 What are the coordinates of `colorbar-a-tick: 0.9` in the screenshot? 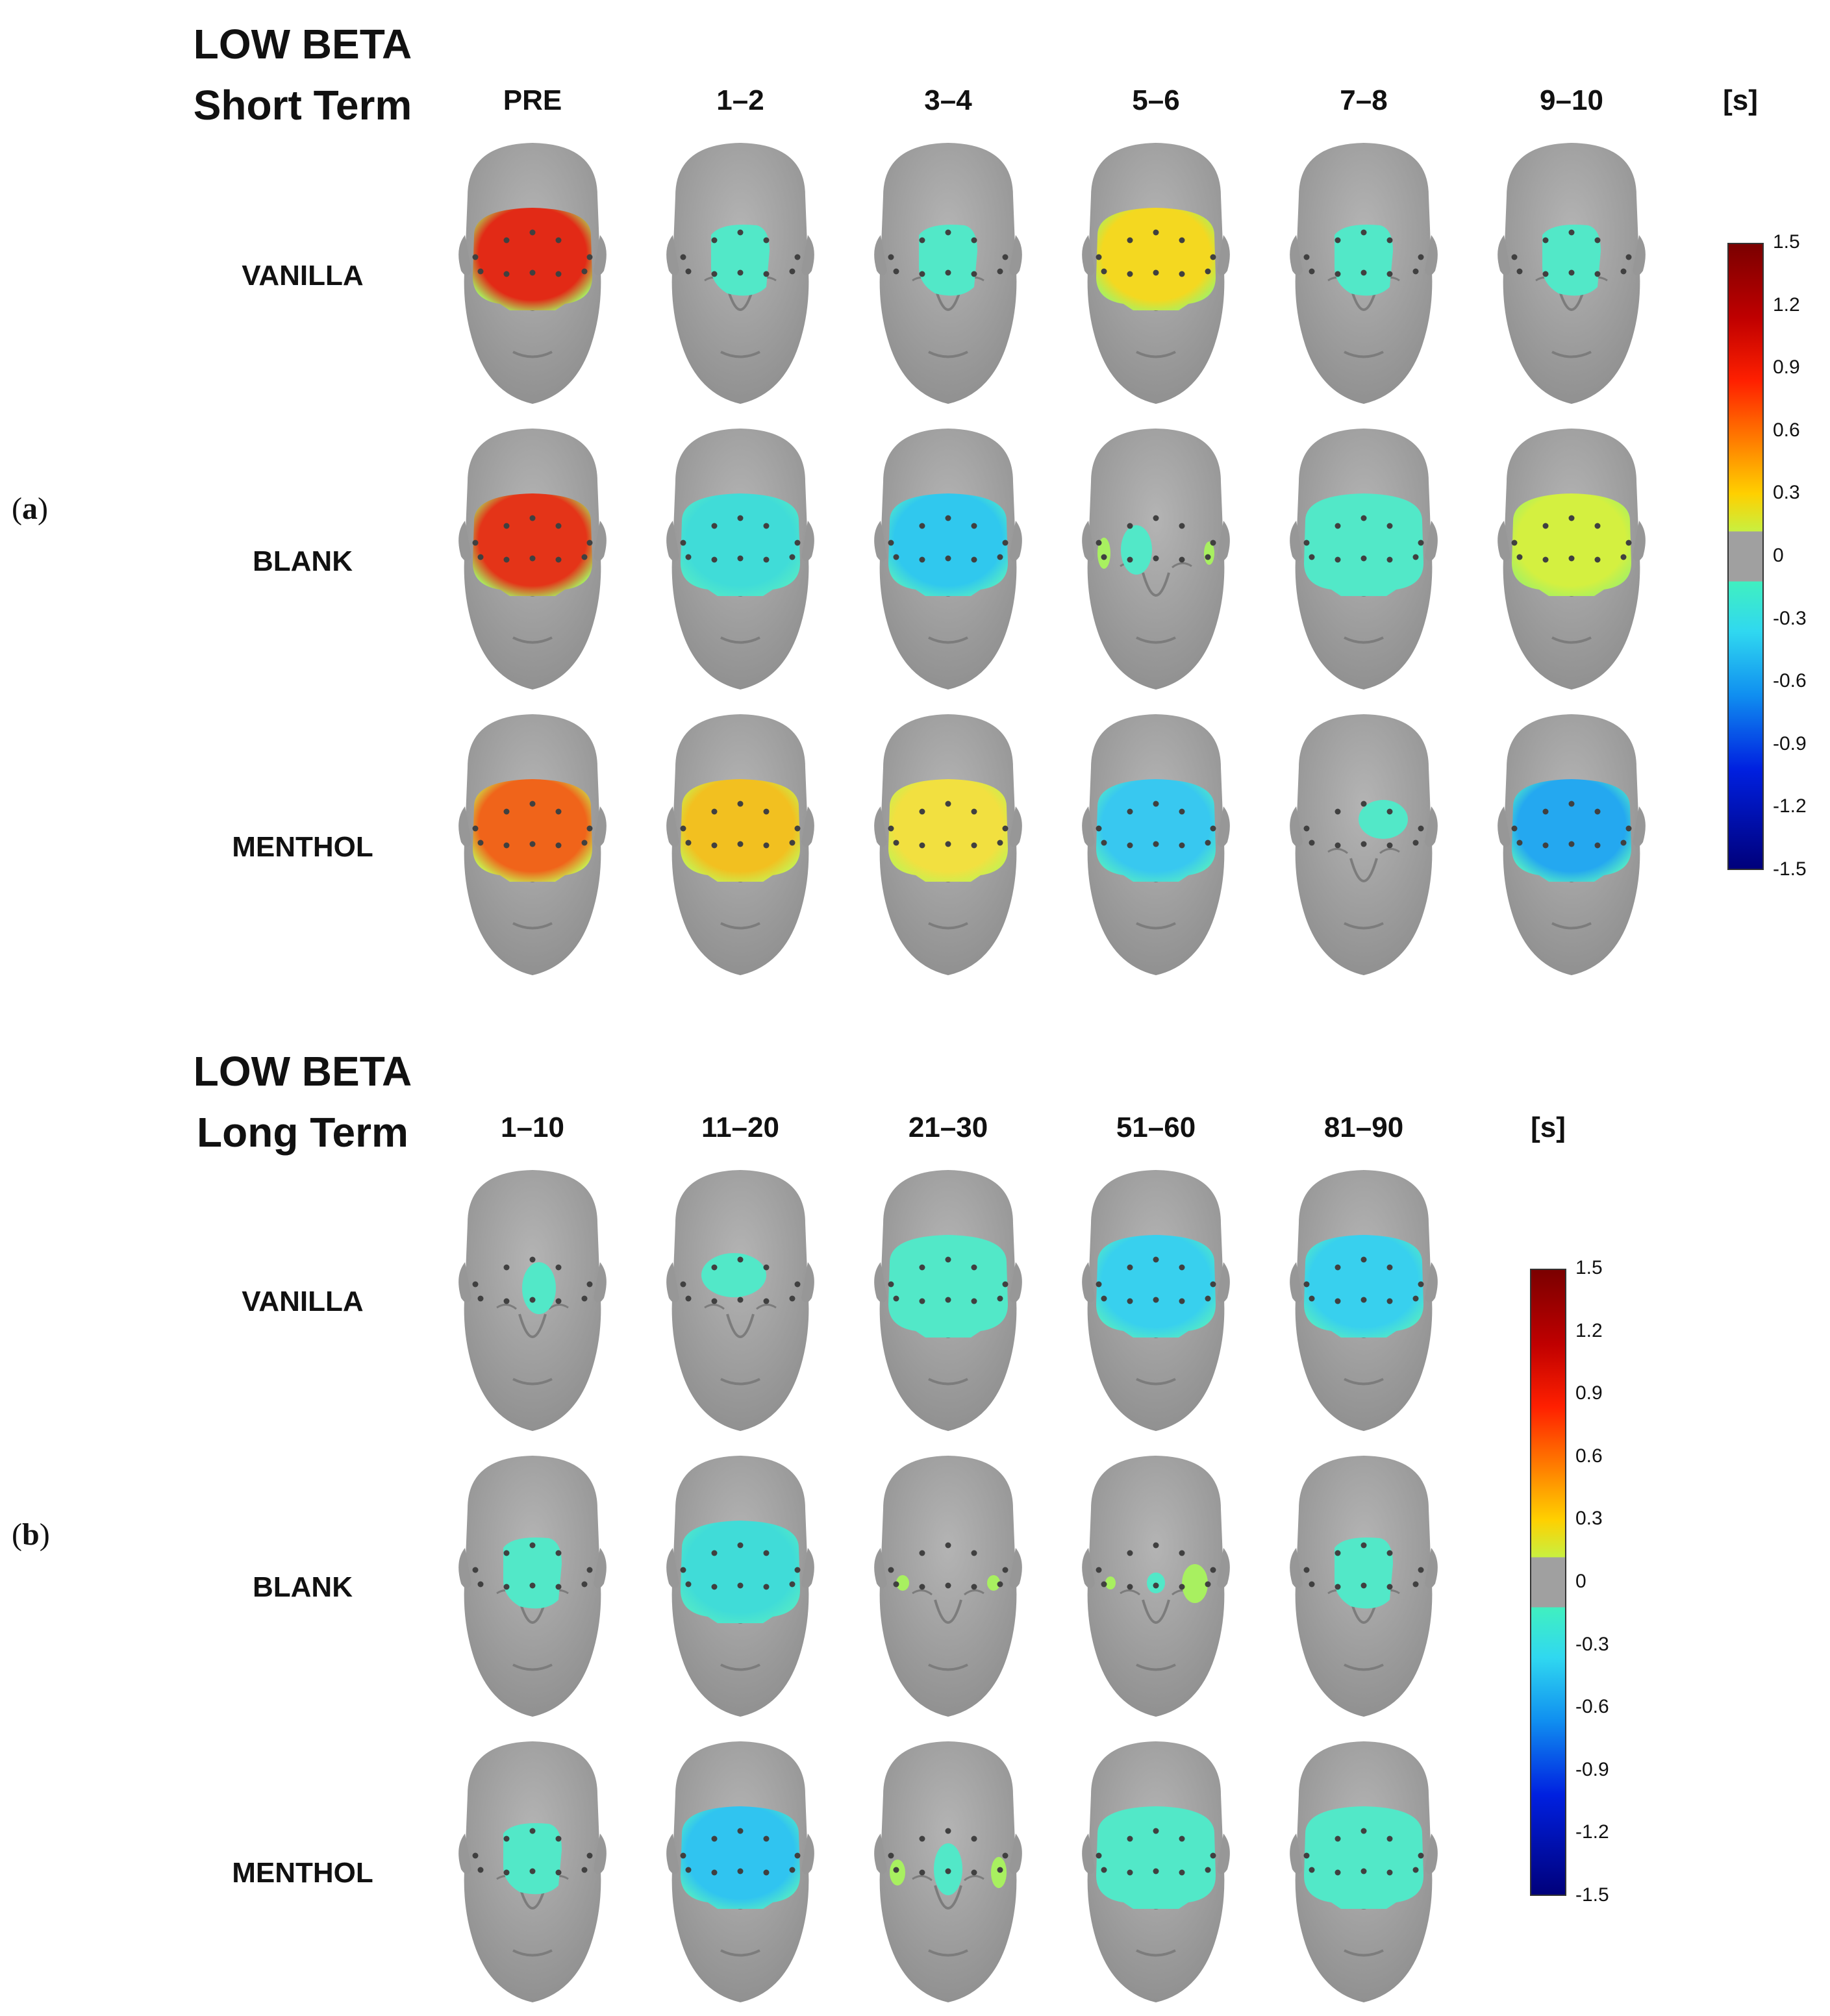 It's located at (1787, 367).